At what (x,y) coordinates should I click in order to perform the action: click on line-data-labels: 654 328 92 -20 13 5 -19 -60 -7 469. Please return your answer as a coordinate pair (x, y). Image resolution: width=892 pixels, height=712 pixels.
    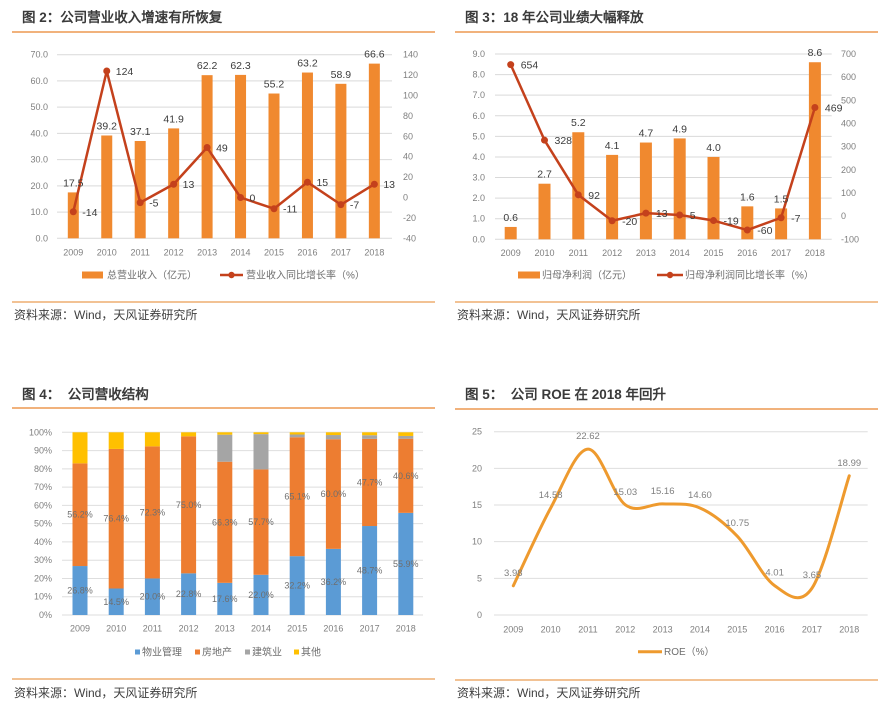
    Looking at the image, I should click on (682, 148).